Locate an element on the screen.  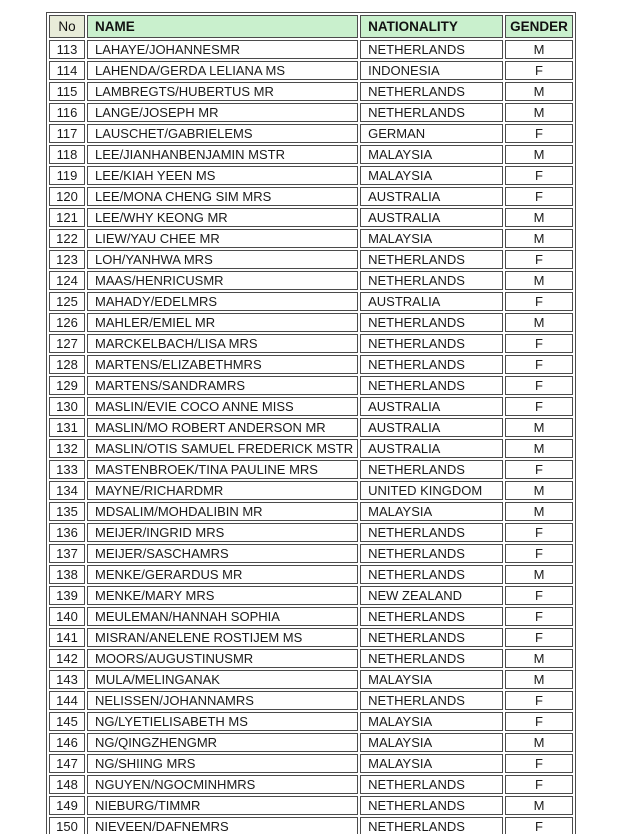
table-row: 121 LEE/WHY KEONG MR AUSTRALIA M is located at coordinates (311, 217).